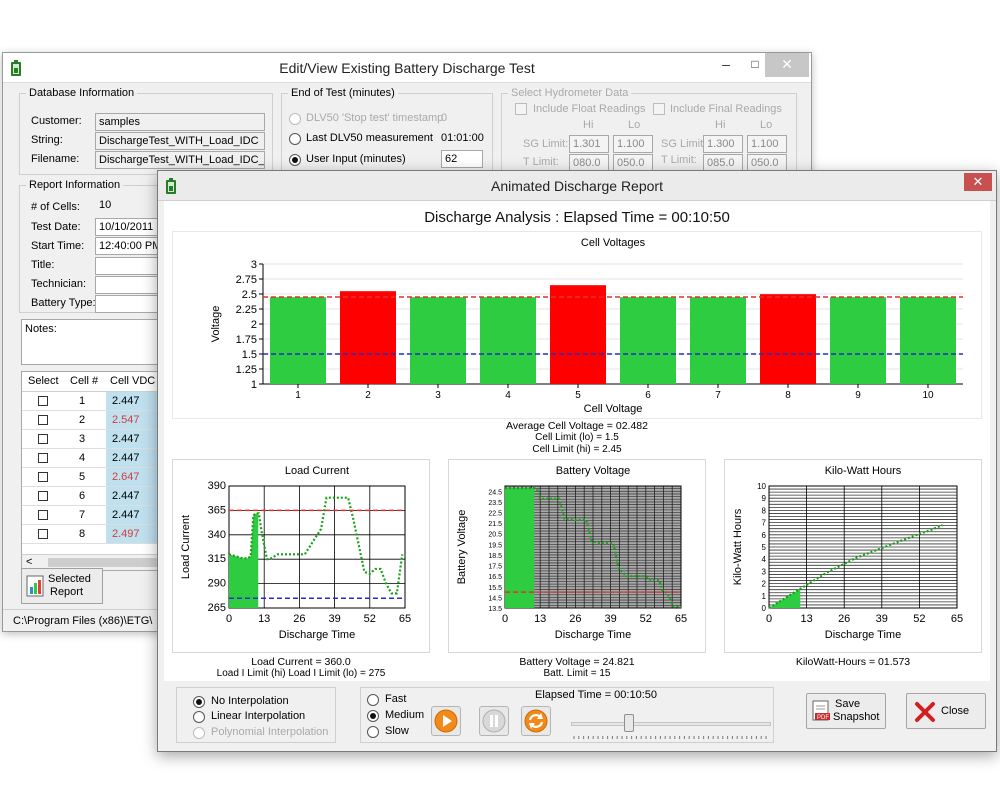 The height and width of the screenshot is (800, 1000). Describe the element at coordinates (56, 227) in the screenshot. I see `test-date-label: Test Date:` at that location.